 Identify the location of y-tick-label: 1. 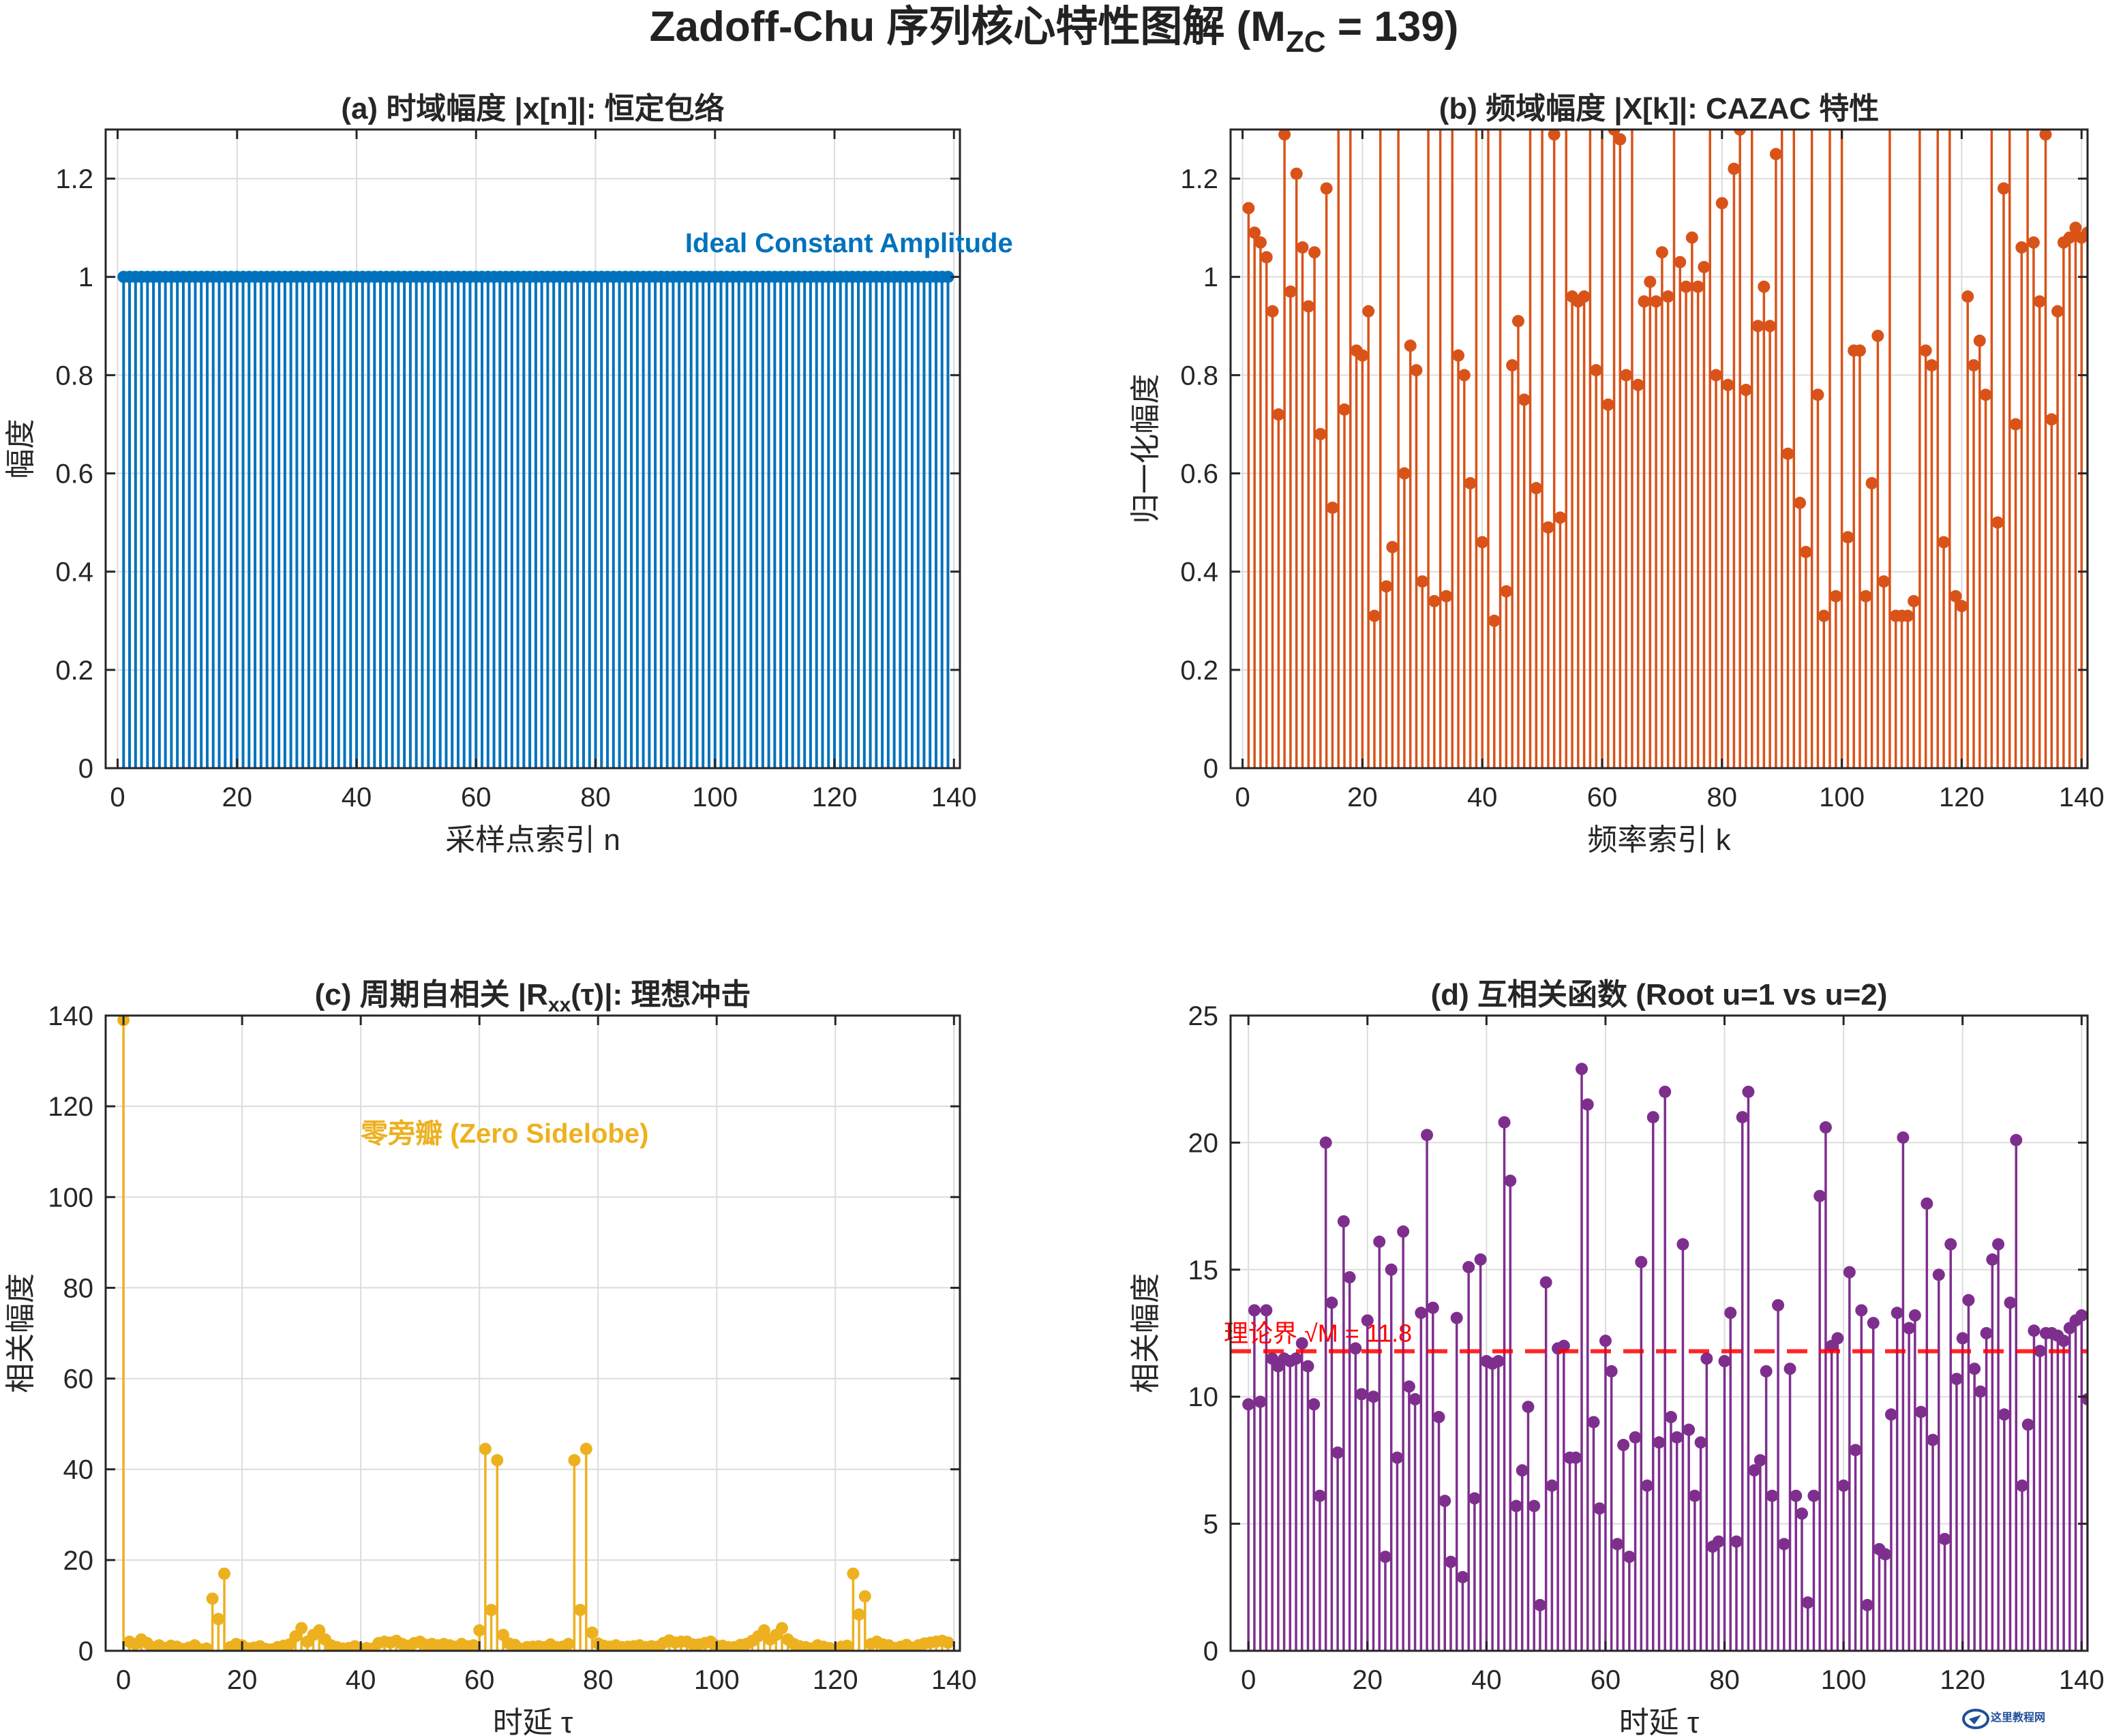
(1210, 277).